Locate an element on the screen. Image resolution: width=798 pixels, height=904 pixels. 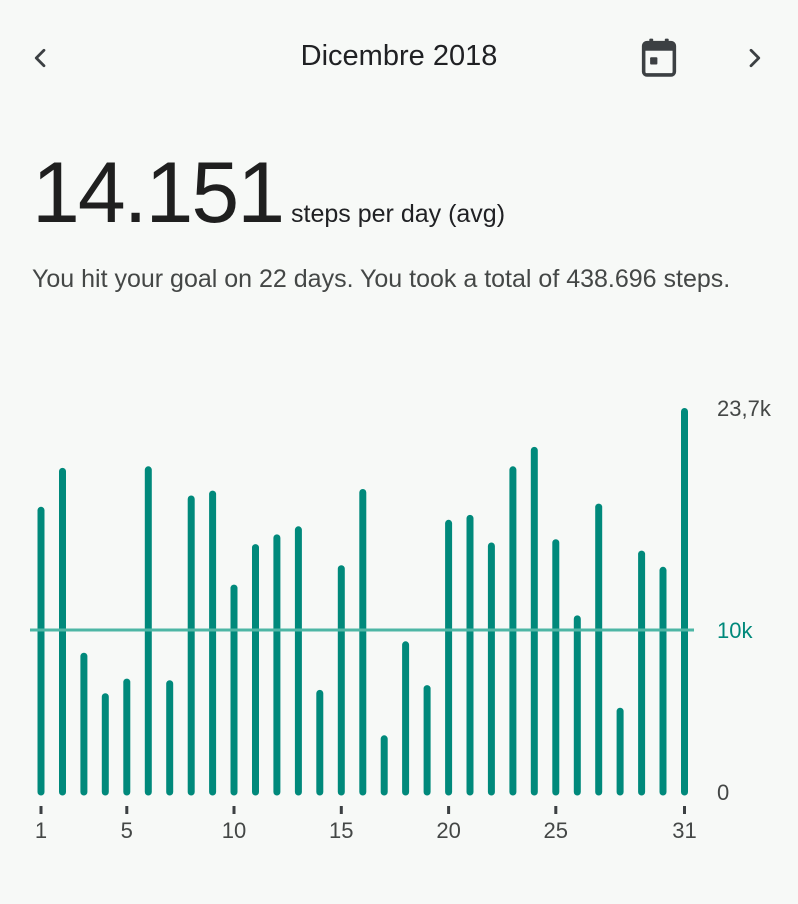
x-tick-label: 31 is located at coordinates (684, 830).